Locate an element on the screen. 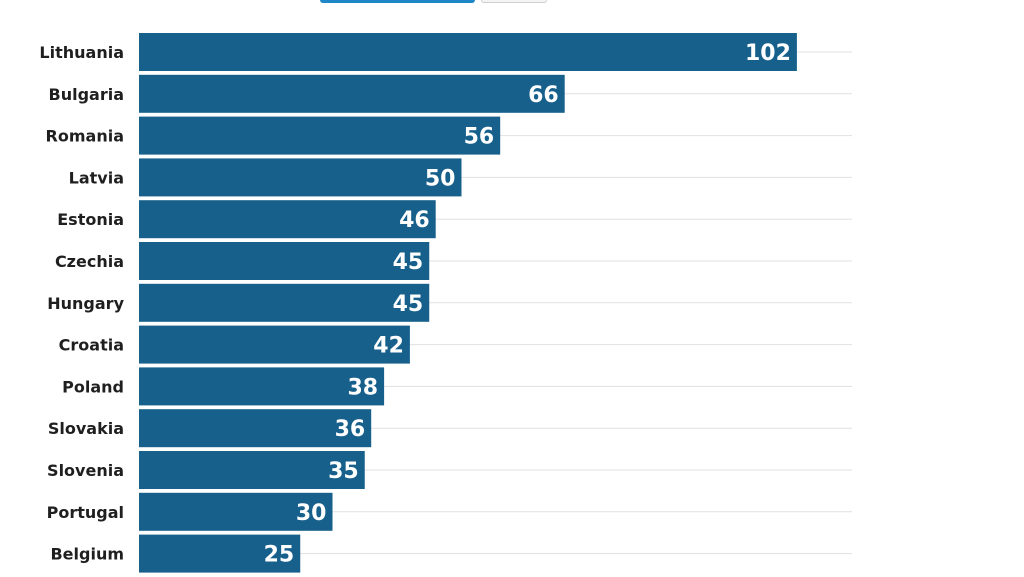 This screenshot has height=577, width=1024. value-label-poland: 38 is located at coordinates (362, 387).